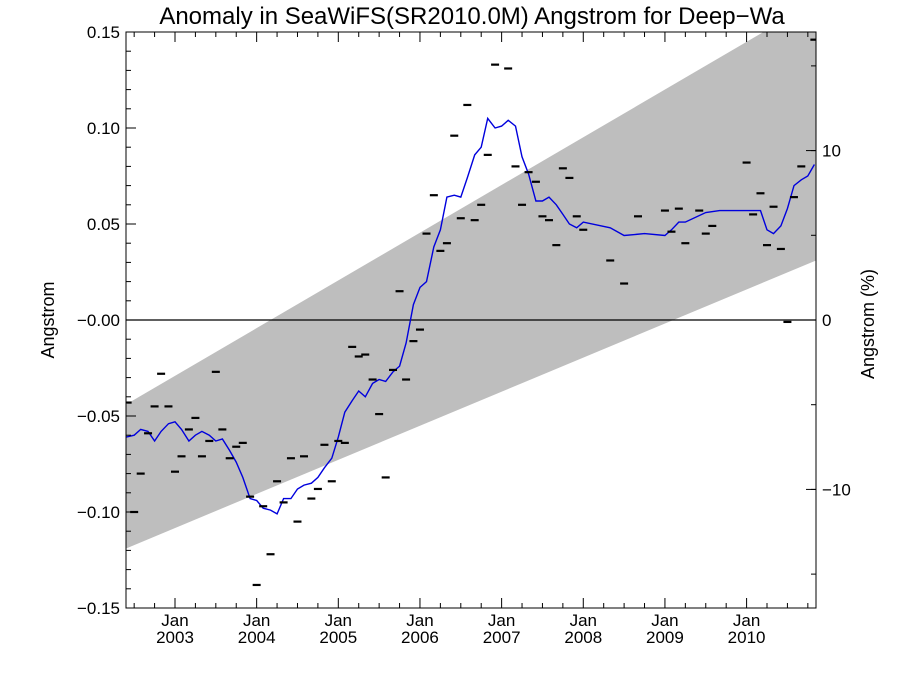 The image size is (900, 675). I want to click on x-tick-year-3: 2006, so click(420, 637).